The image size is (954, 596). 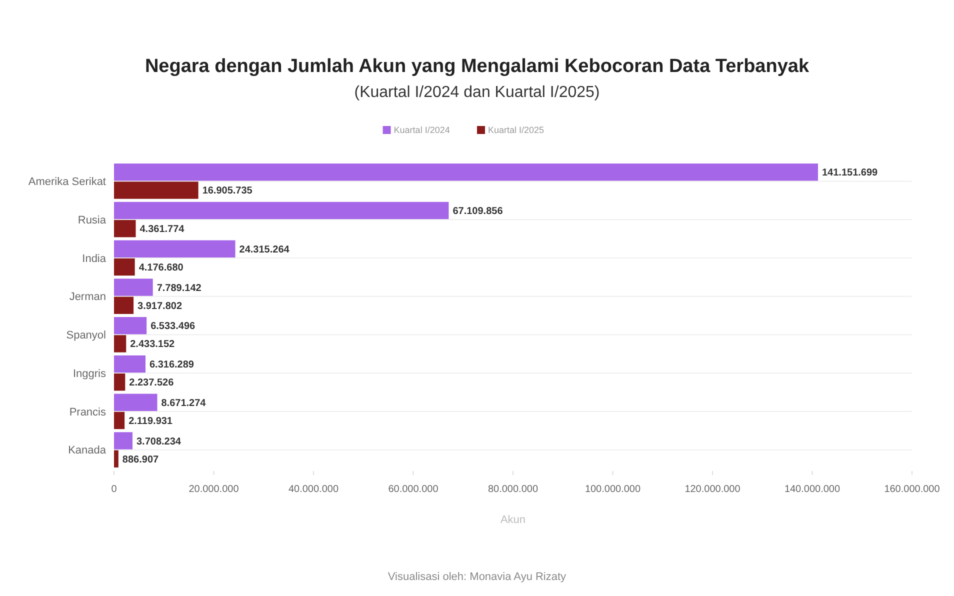 I want to click on data-label: 4.361.774, so click(x=162, y=230).